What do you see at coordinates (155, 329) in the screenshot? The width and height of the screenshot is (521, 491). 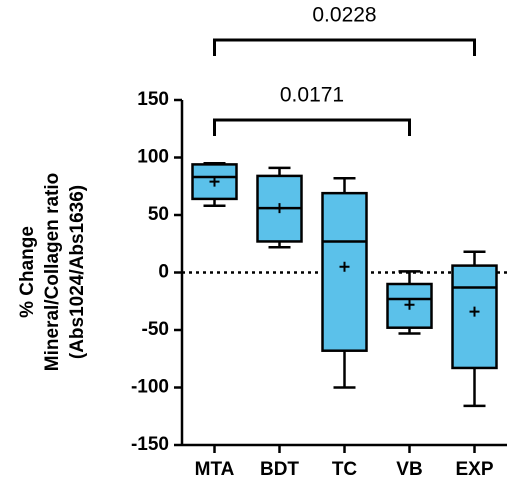 I see `y-tick-label: -50` at bounding box center [155, 329].